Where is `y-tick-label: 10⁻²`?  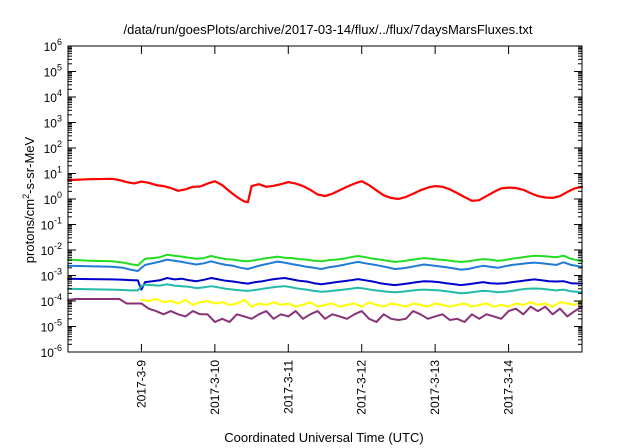 y-tick-label: 10⁻² is located at coordinates (51, 249).